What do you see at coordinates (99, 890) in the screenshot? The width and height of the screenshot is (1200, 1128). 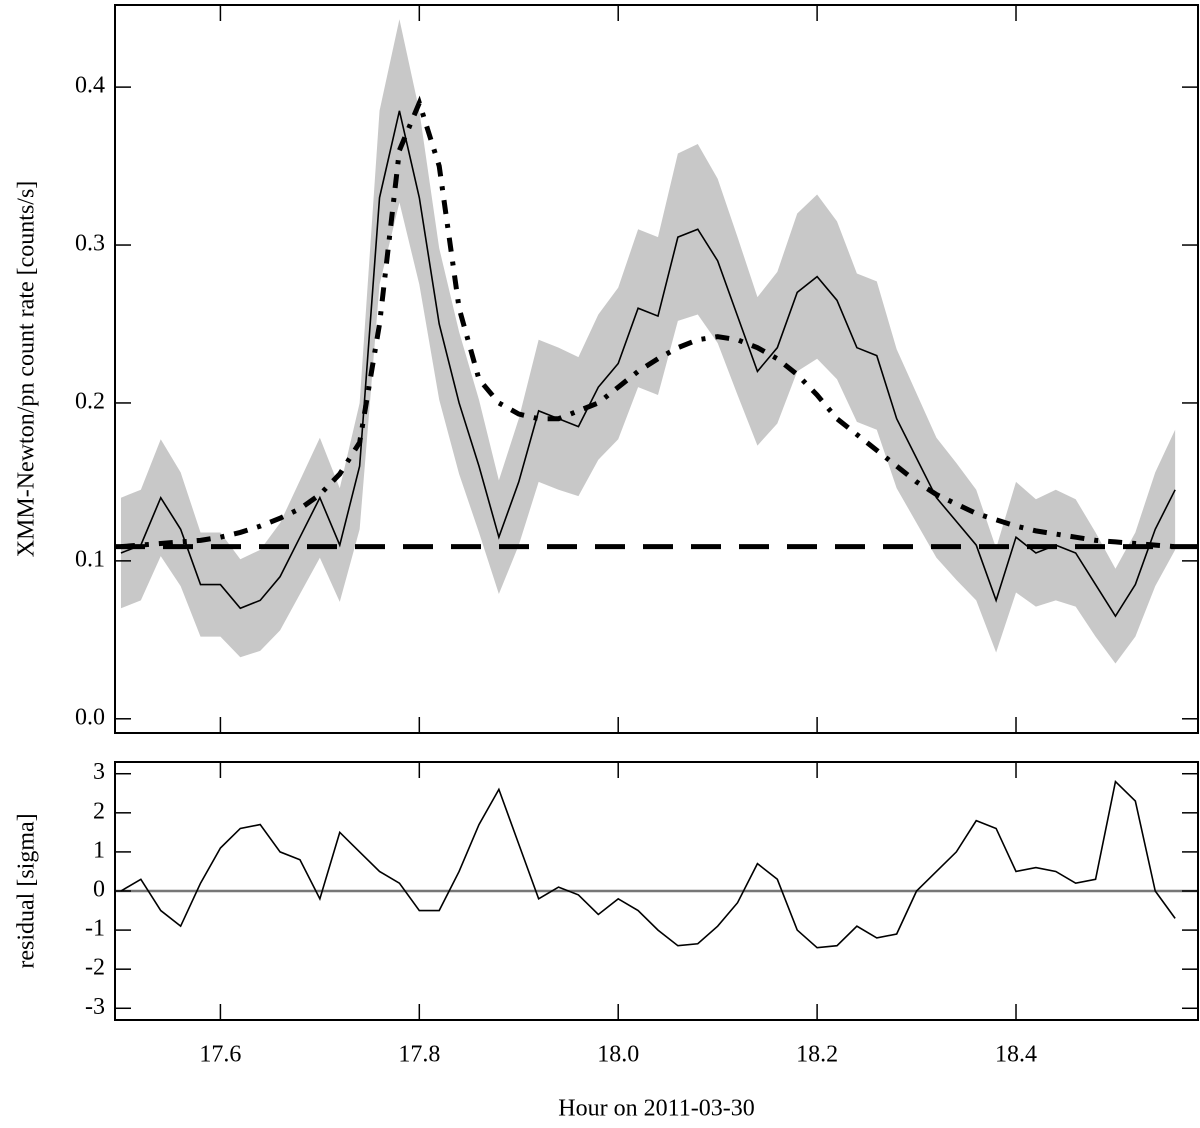 I see `y-tick-label: 0` at bounding box center [99, 890].